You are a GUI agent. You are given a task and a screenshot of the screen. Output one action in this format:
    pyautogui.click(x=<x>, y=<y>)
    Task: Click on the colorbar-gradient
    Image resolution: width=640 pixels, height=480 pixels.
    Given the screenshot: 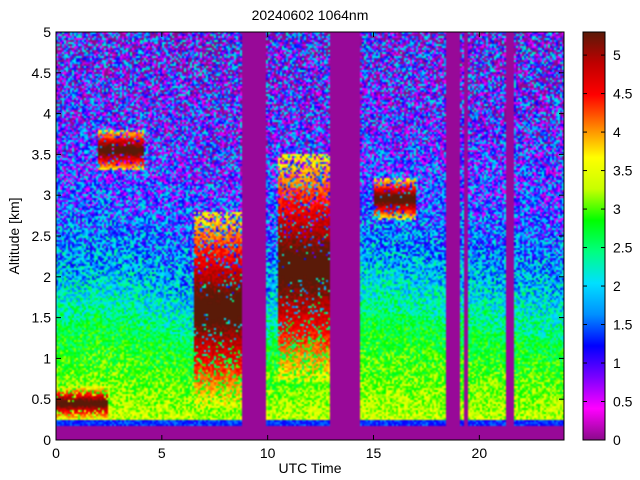 What is the action you would take?
    pyautogui.click(x=594, y=236)
    